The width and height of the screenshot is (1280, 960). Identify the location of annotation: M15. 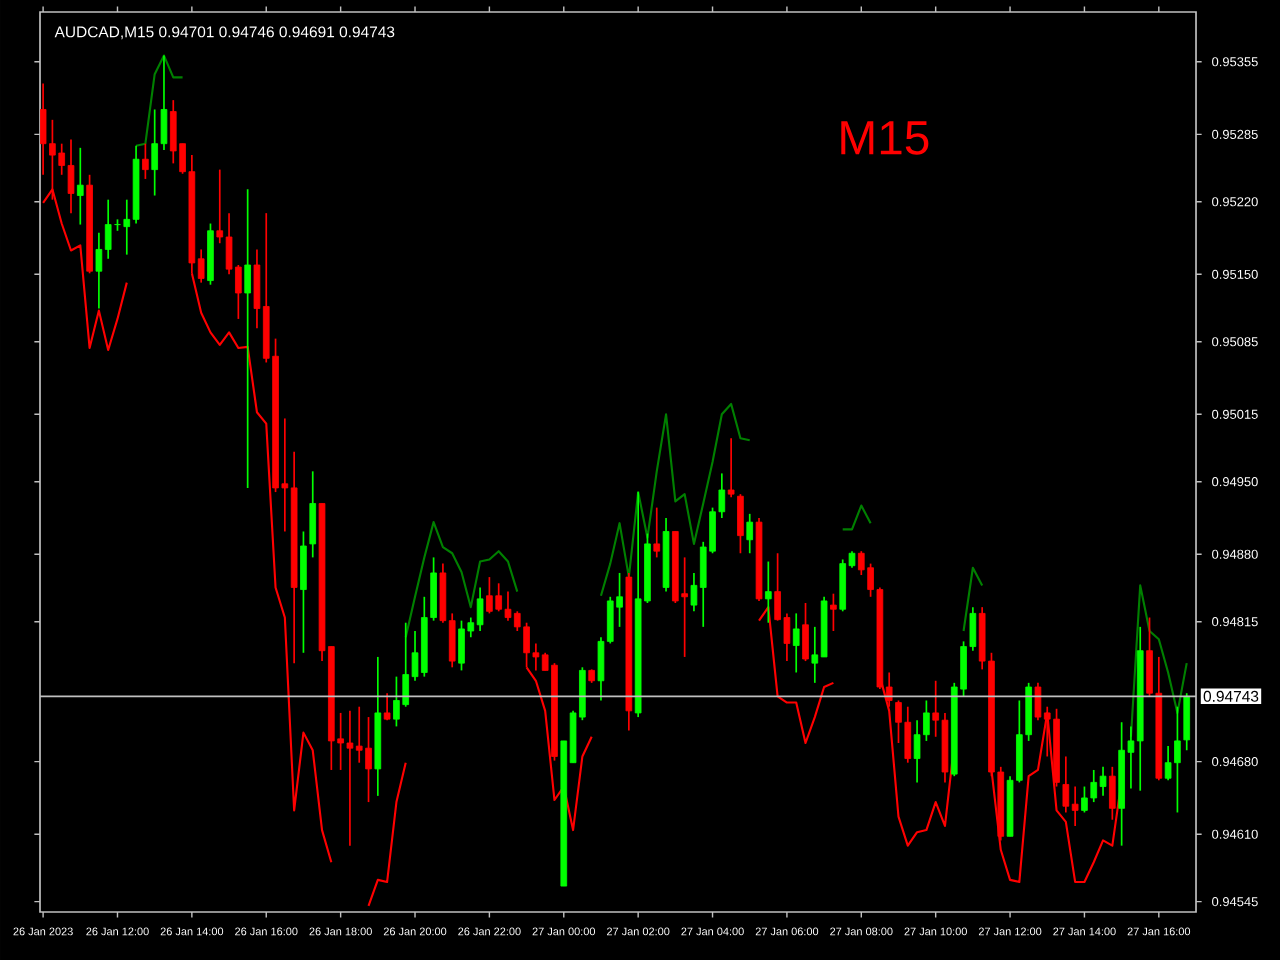
(885, 138).